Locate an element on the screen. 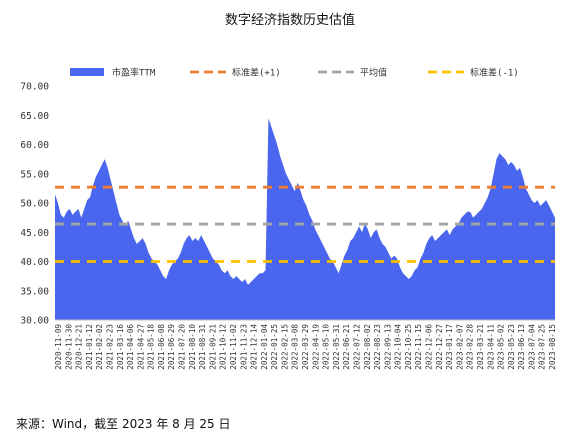 The height and width of the screenshot is (441, 581). x-tick-label: 2023-04-11 is located at coordinates (490, 347).